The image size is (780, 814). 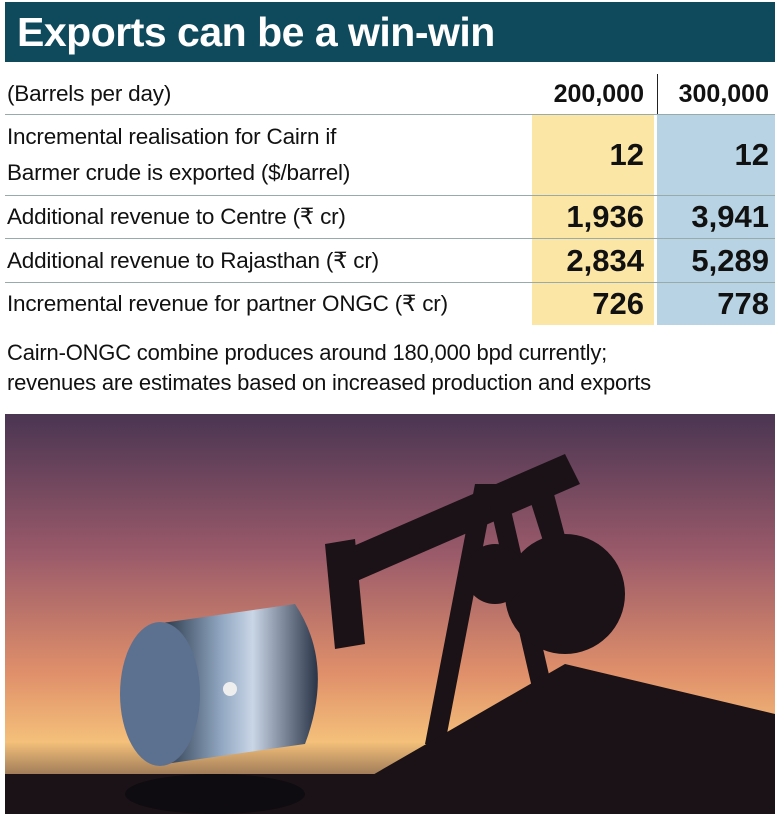 What do you see at coordinates (593, 260) in the screenshot?
I see `row-value: 2,834` at bounding box center [593, 260].